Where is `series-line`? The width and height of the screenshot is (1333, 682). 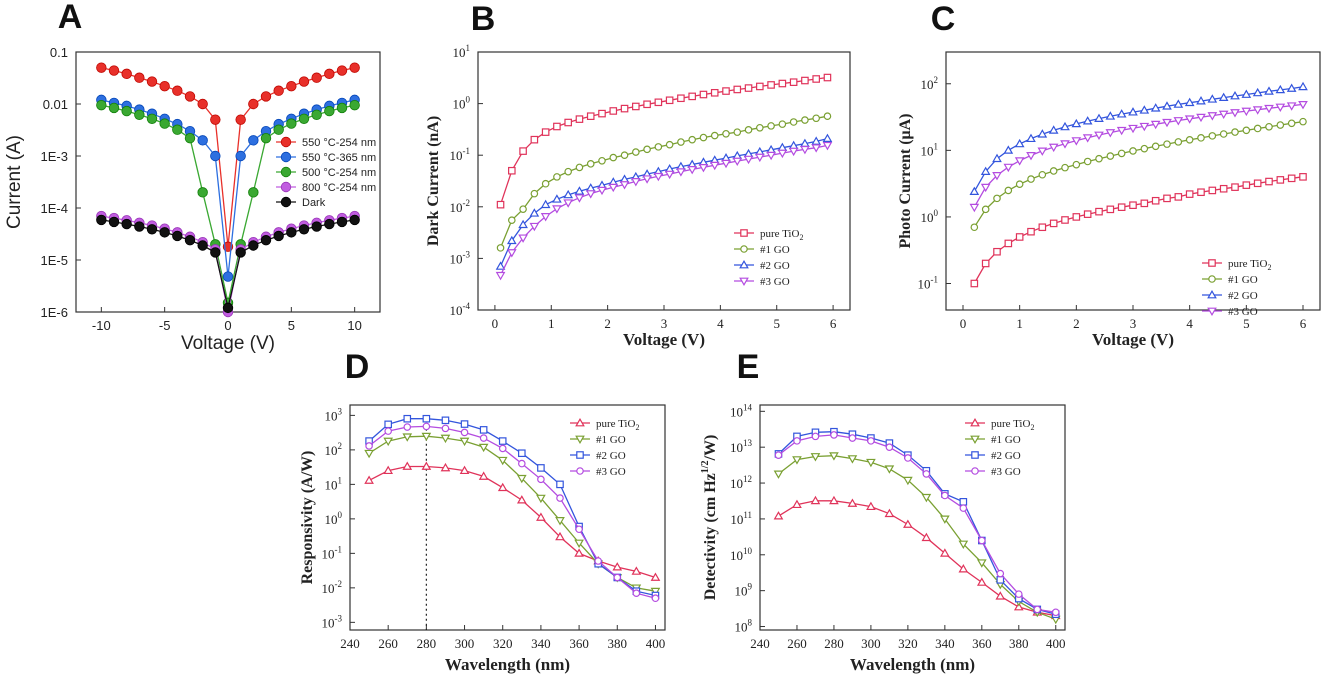
series-line is located at coordinates (917, 558).